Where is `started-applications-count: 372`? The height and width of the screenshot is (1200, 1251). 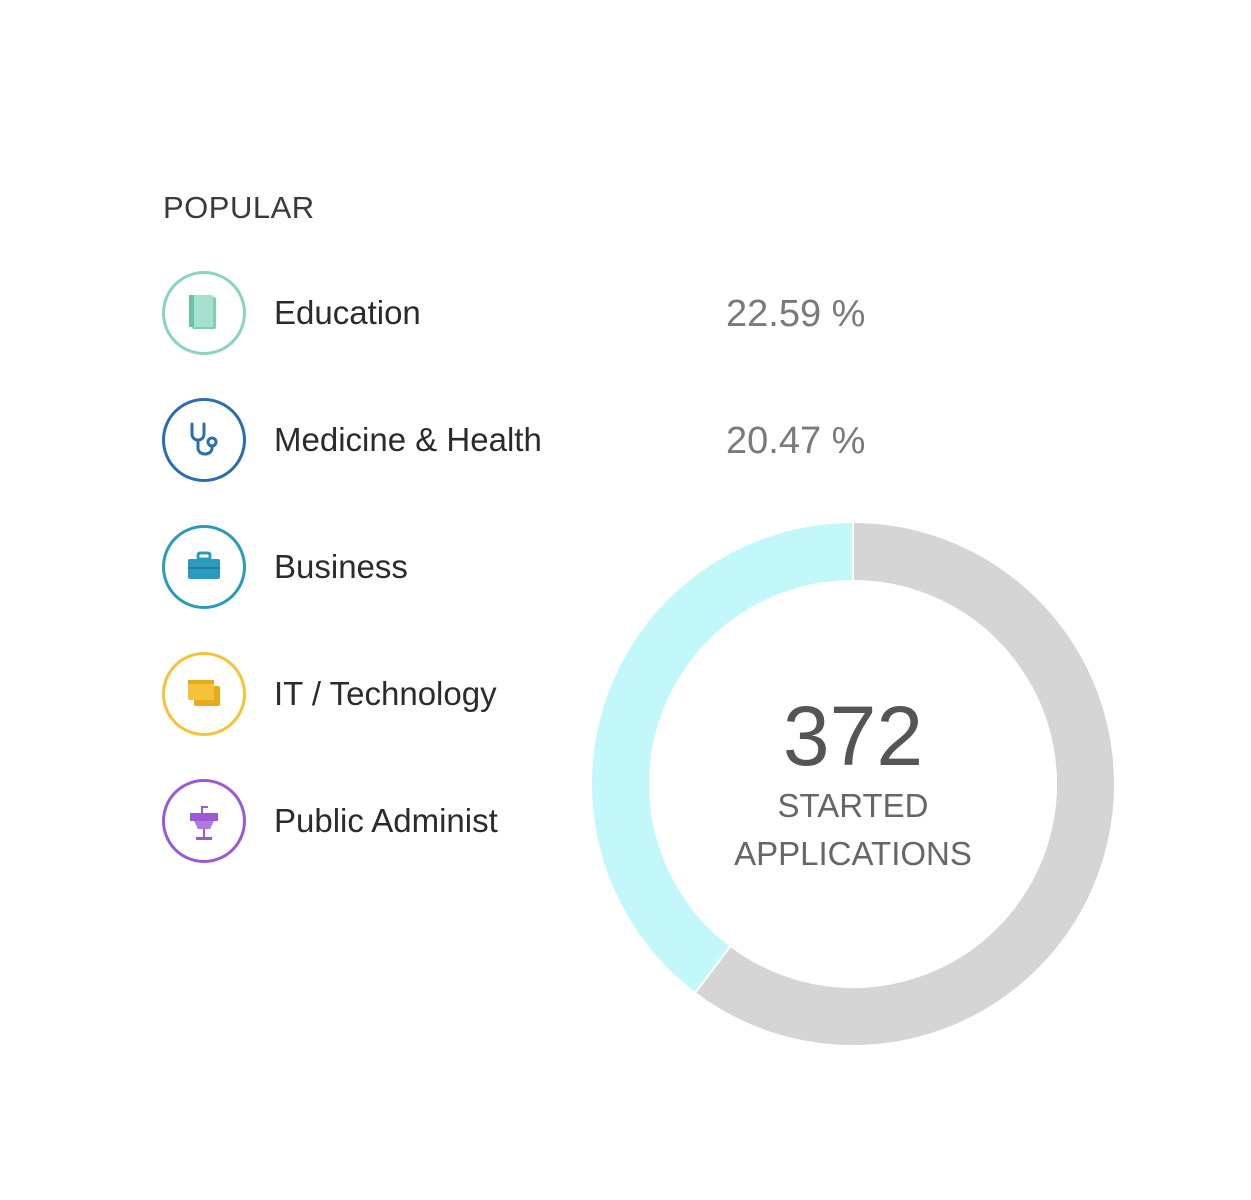 started-applications-count: 372 is located at coordinates (853, 736).